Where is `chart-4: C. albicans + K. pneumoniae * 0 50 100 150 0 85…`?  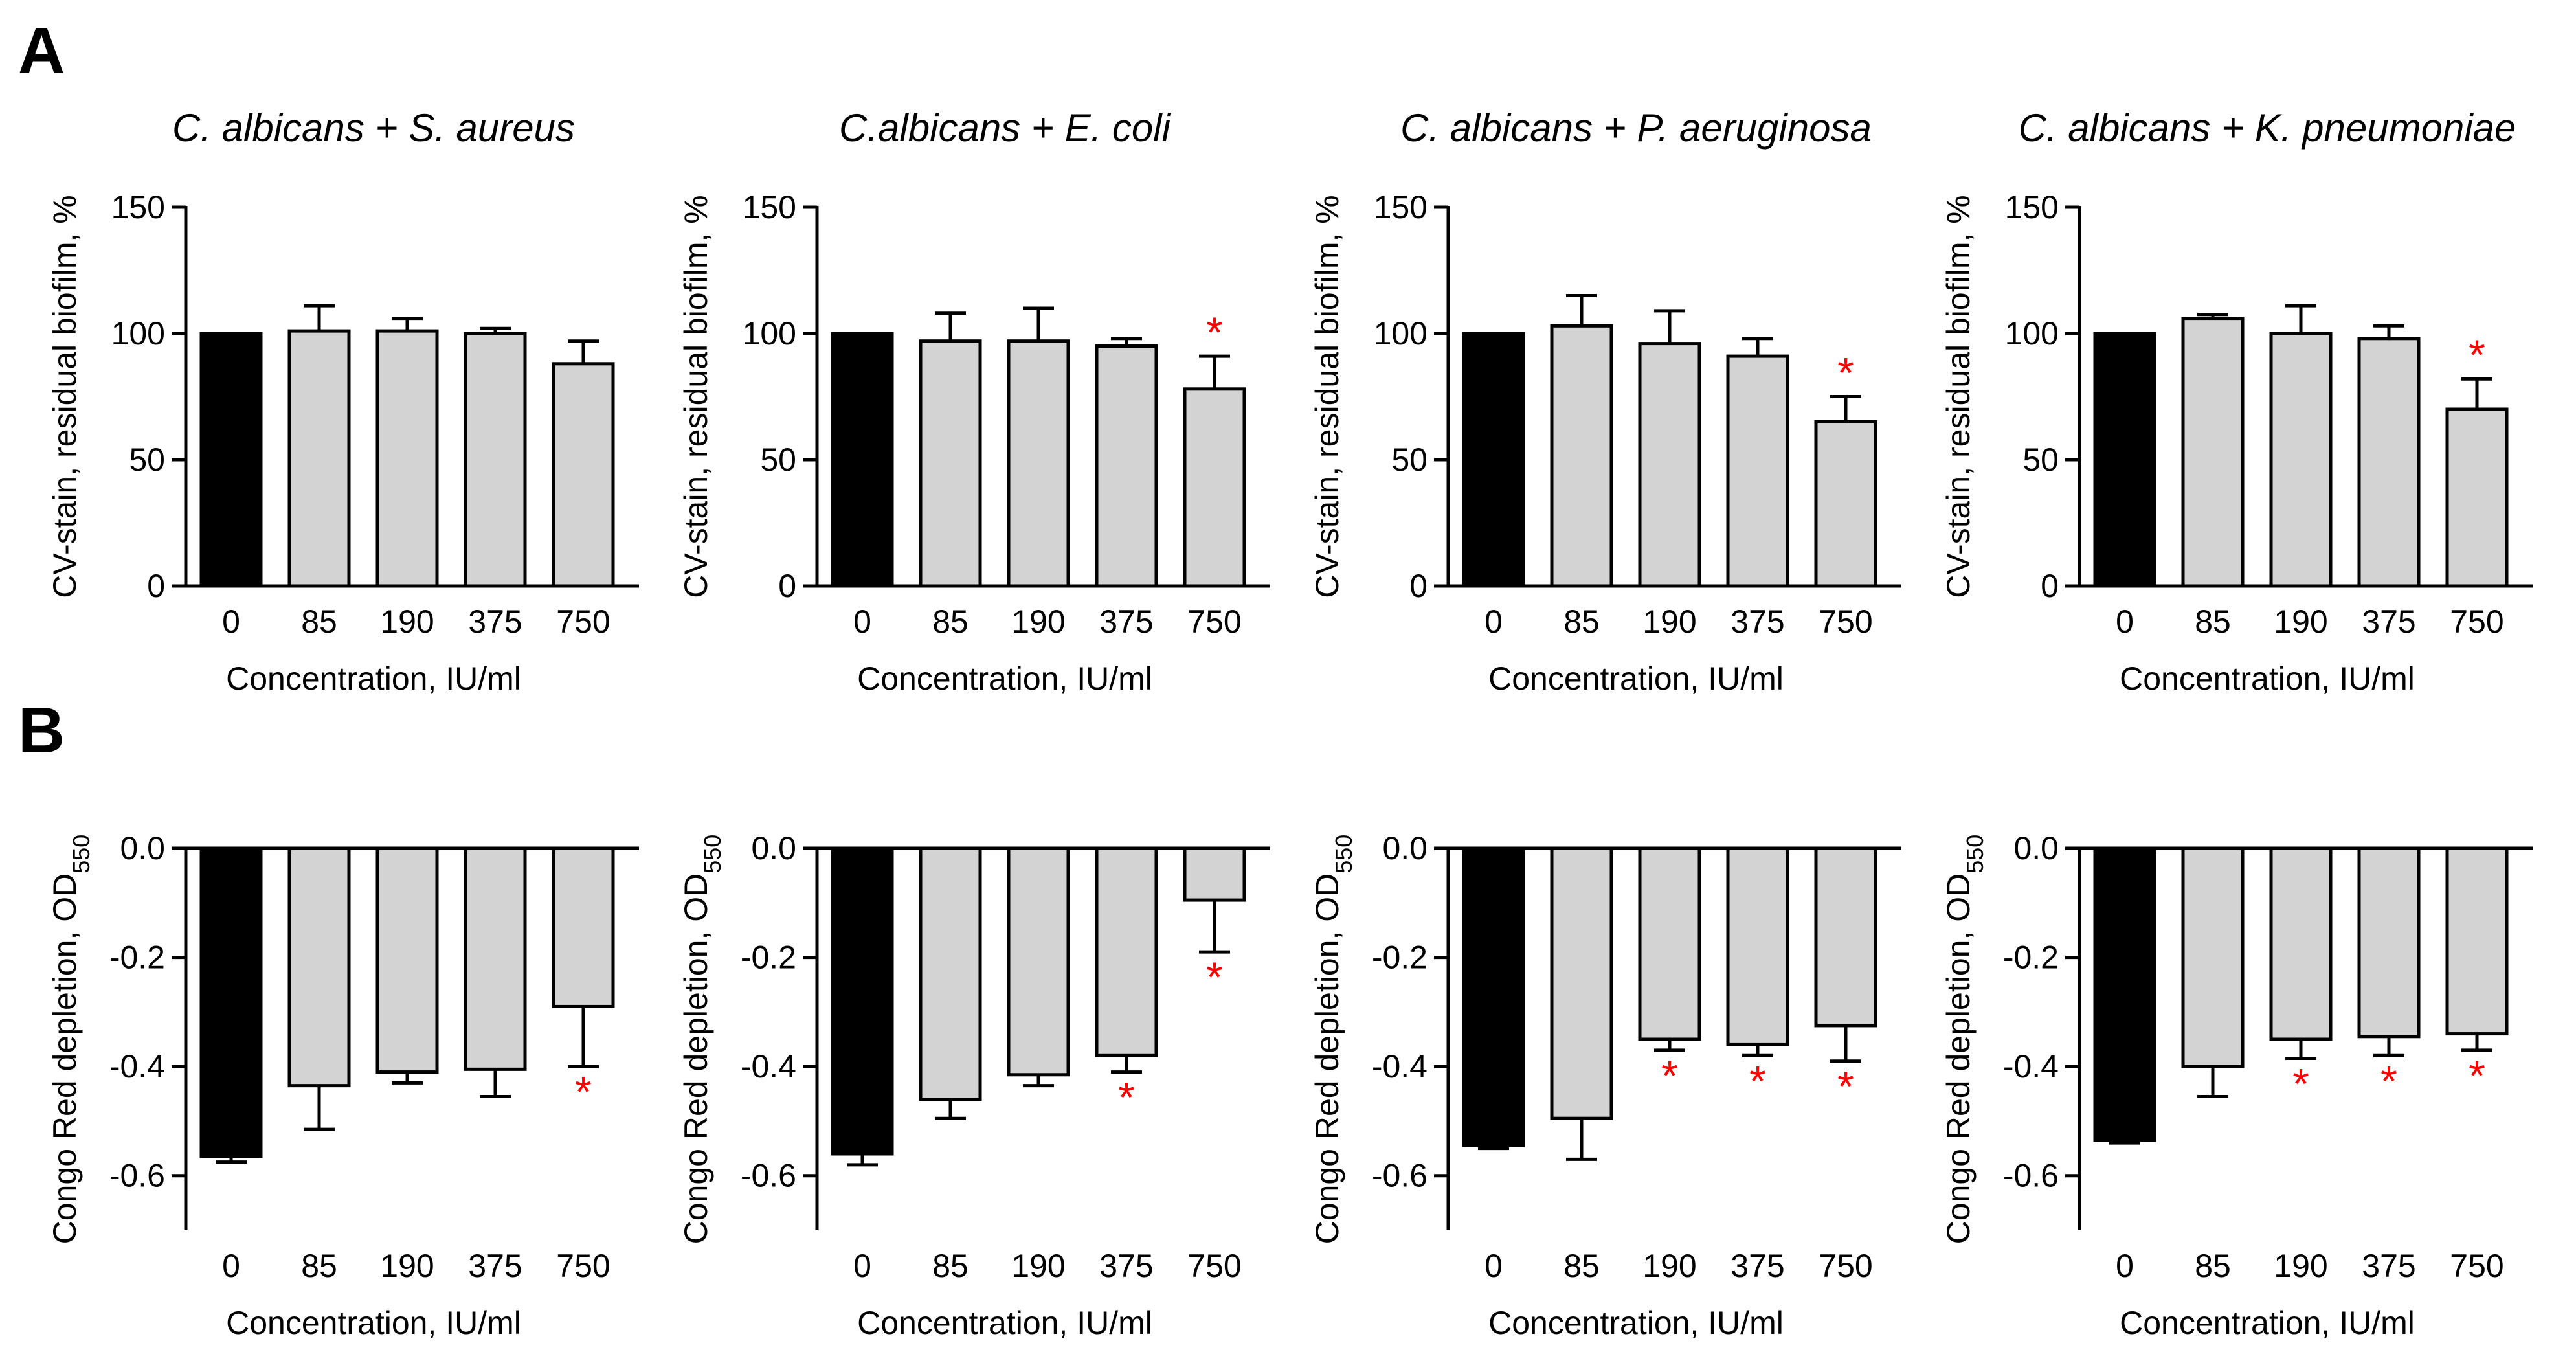
chart-4: C. albicans + K. pneumoniae * 0 50 100 150 0 85… is located at coordinates (2236, 401).